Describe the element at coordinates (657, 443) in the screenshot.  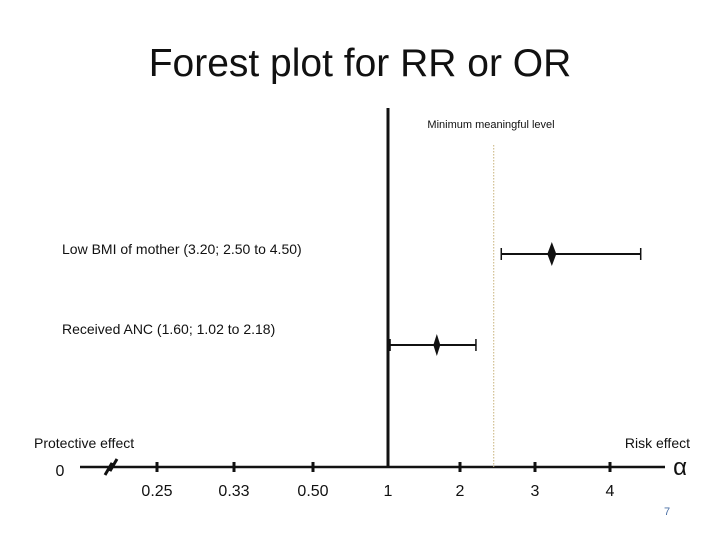
I see `risk-effect-label: Risk effect` at that location.